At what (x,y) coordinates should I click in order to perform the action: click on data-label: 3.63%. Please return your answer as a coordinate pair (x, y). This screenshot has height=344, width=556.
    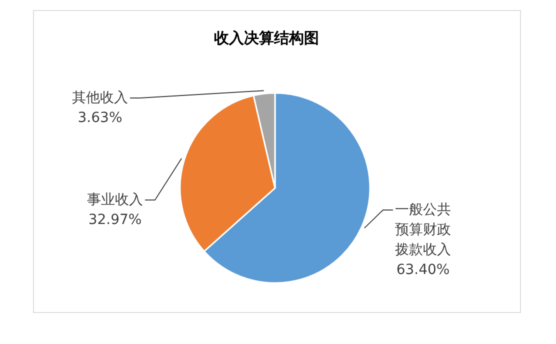
    Looking at the image, I should click on (100, 118).